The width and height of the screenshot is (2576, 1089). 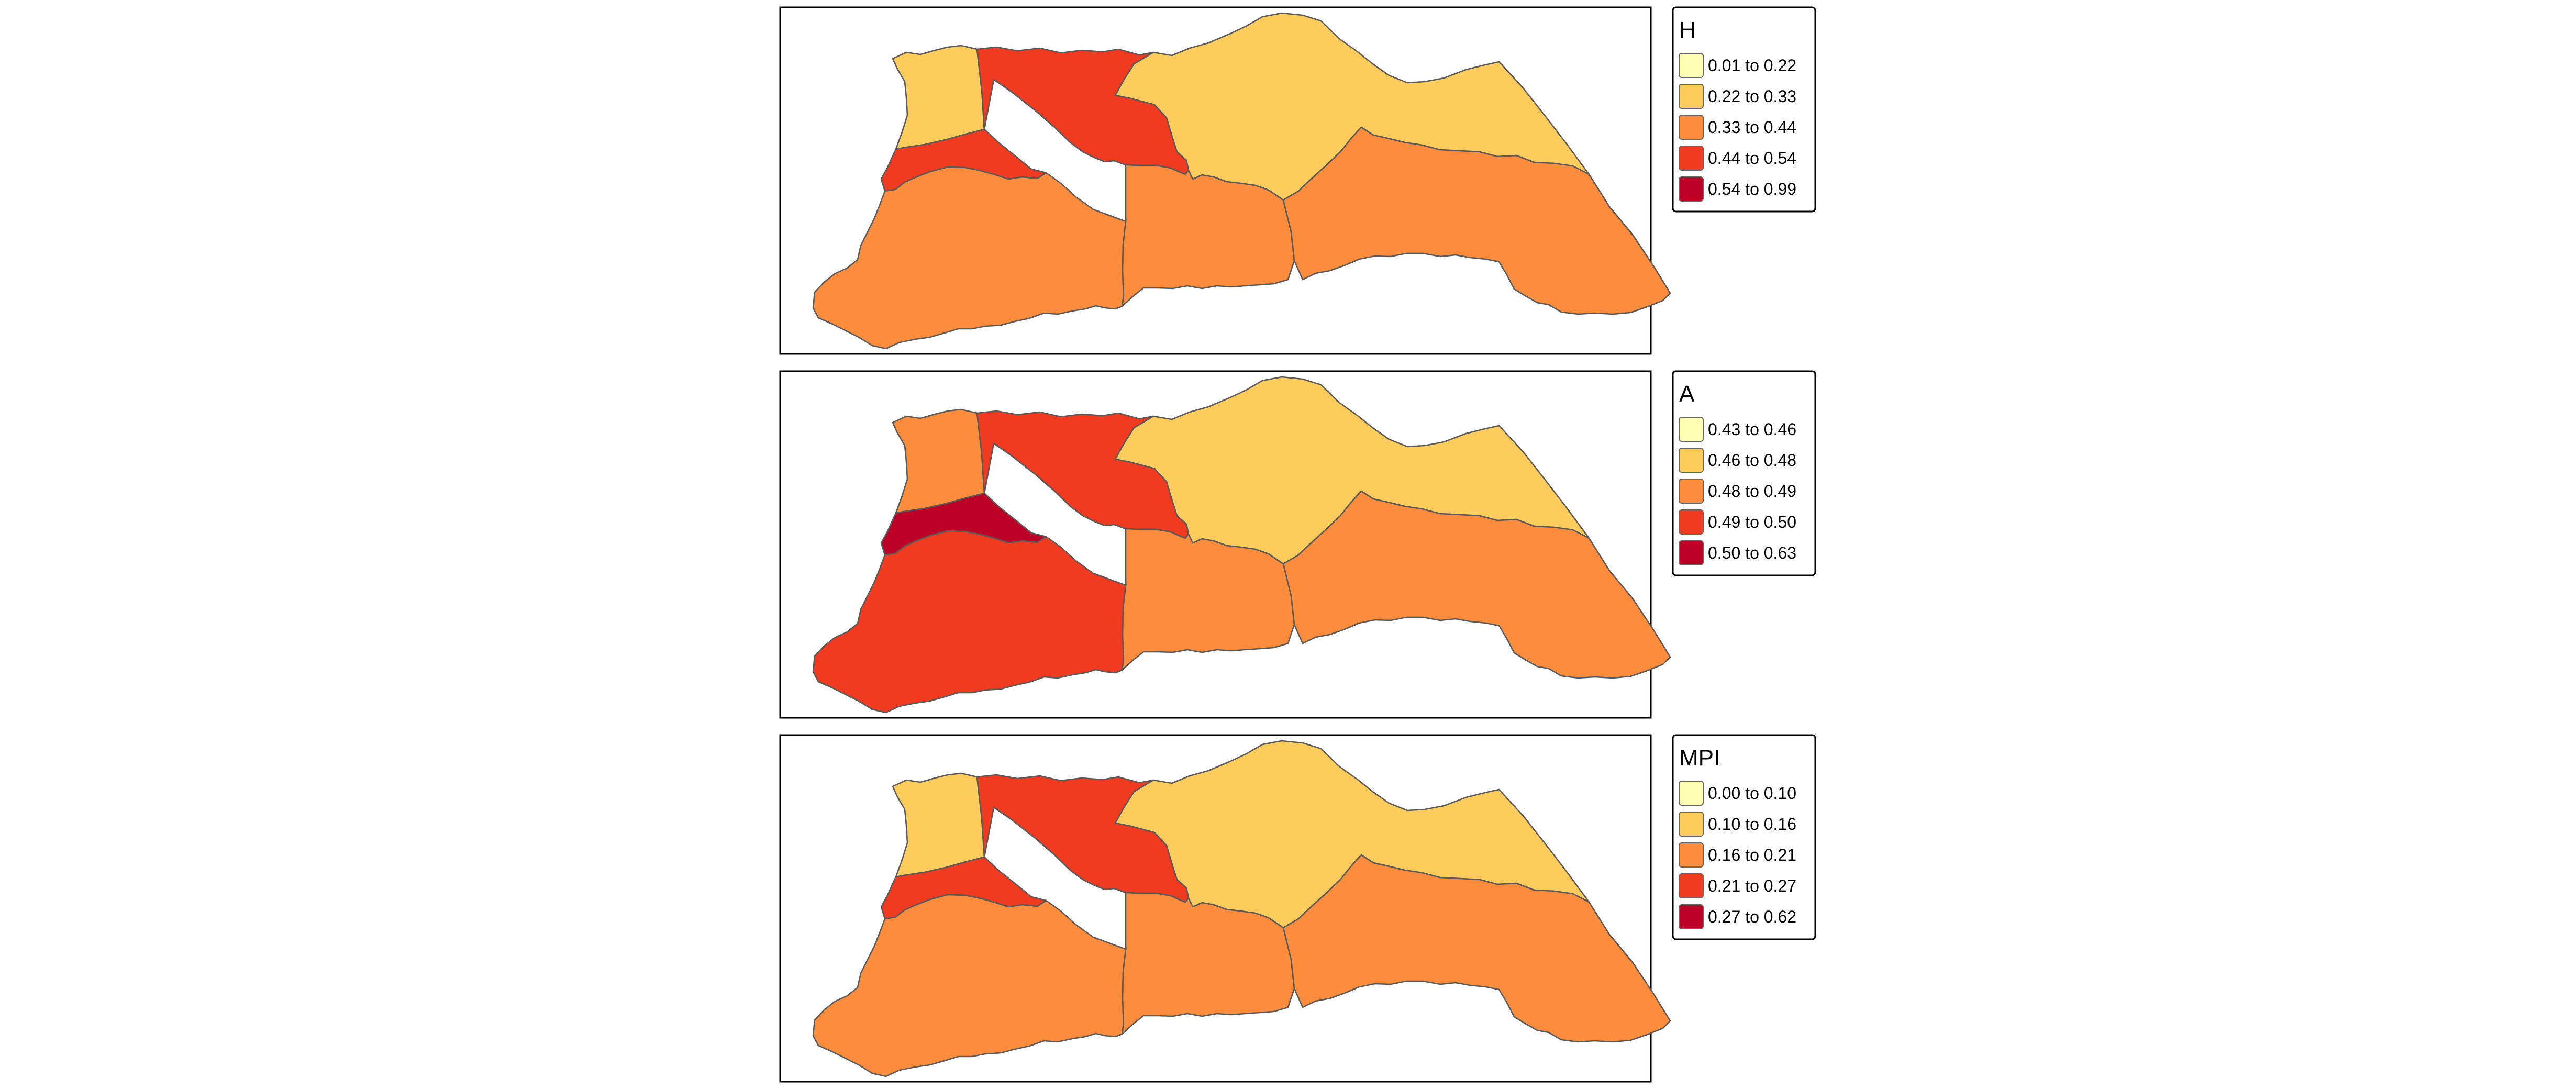 What do you see at coordinates (1752, 158) in the screenshot?
I see `legend-label: 0.44 to 0.54` at bounding box center [1752, 158].